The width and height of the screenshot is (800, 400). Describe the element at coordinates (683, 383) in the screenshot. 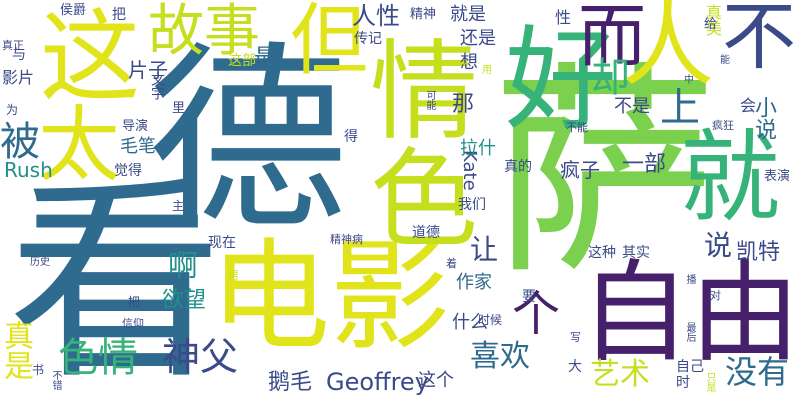

I see `word-shi: 时` at that location.